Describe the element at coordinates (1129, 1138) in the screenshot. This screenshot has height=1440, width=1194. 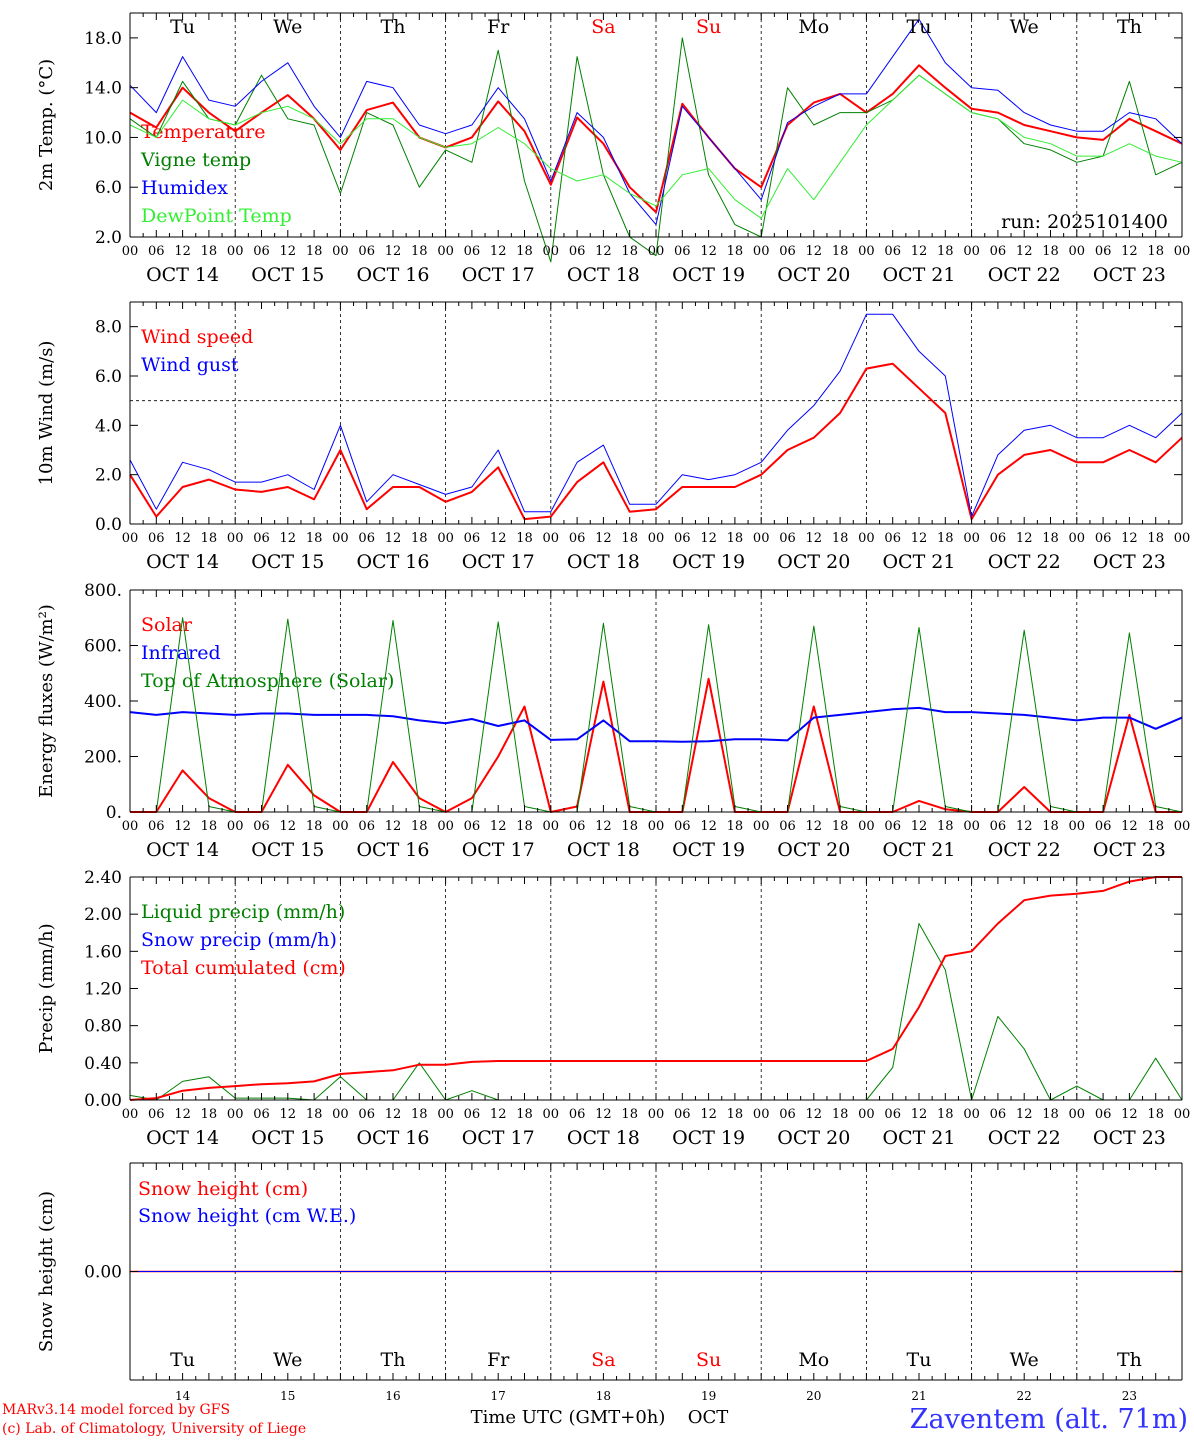
I see `date-label: OCT 23` at that location.